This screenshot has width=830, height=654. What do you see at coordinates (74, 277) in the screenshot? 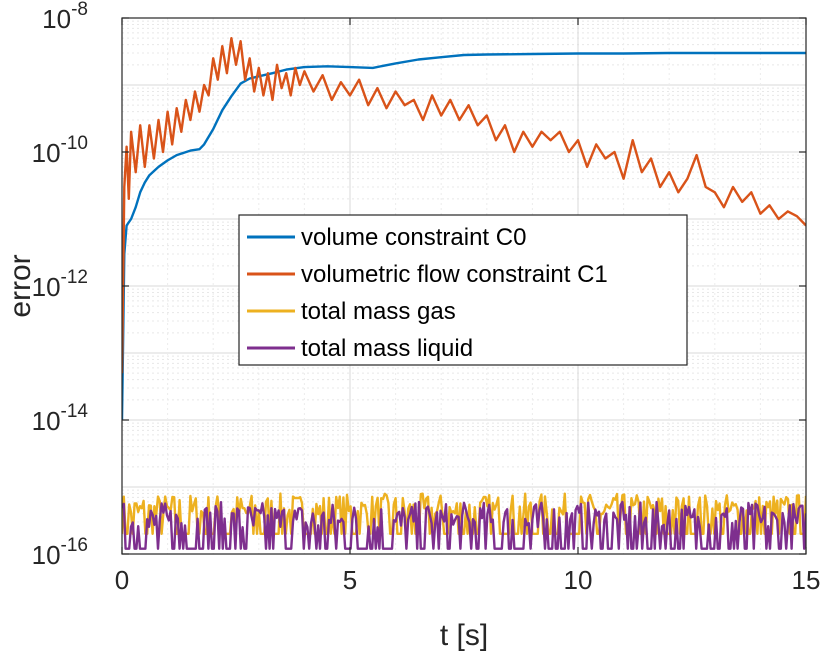
I see `y-tick-exponent: -12` at bounding box center [74, 277].